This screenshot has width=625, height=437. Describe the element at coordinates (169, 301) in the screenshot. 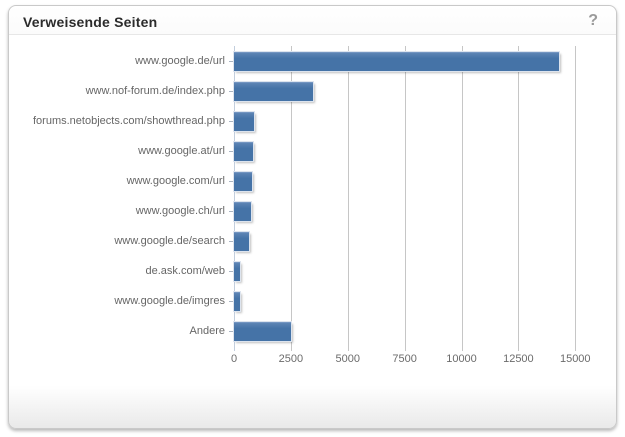

I see `category-label: www.google.de/imgres` at that location.